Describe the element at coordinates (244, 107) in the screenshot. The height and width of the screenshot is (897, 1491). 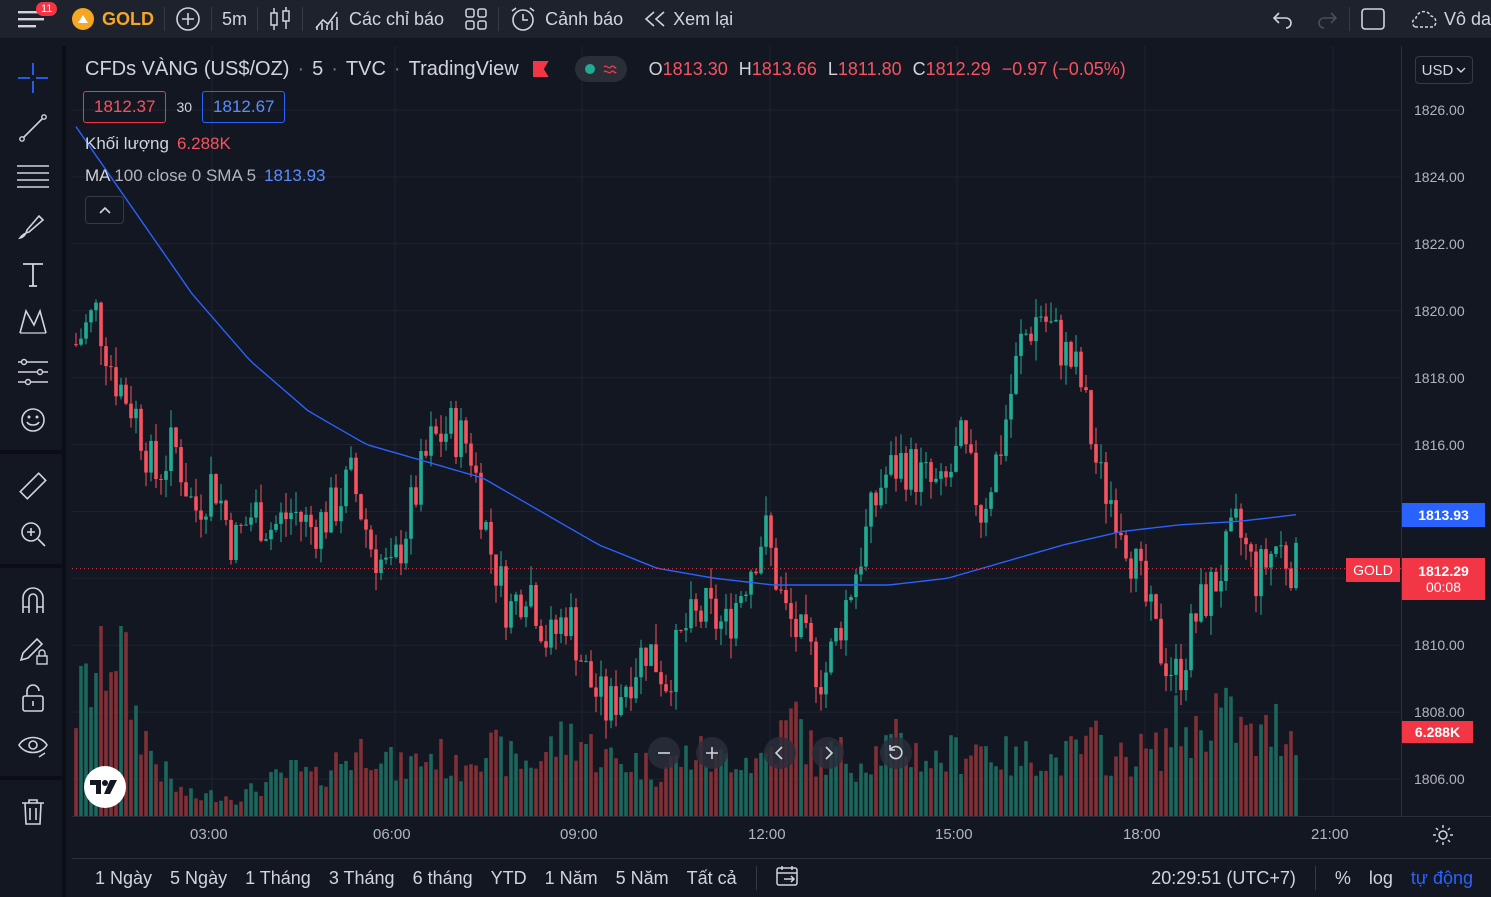
I see `buy-button: 1812.67` at that location.